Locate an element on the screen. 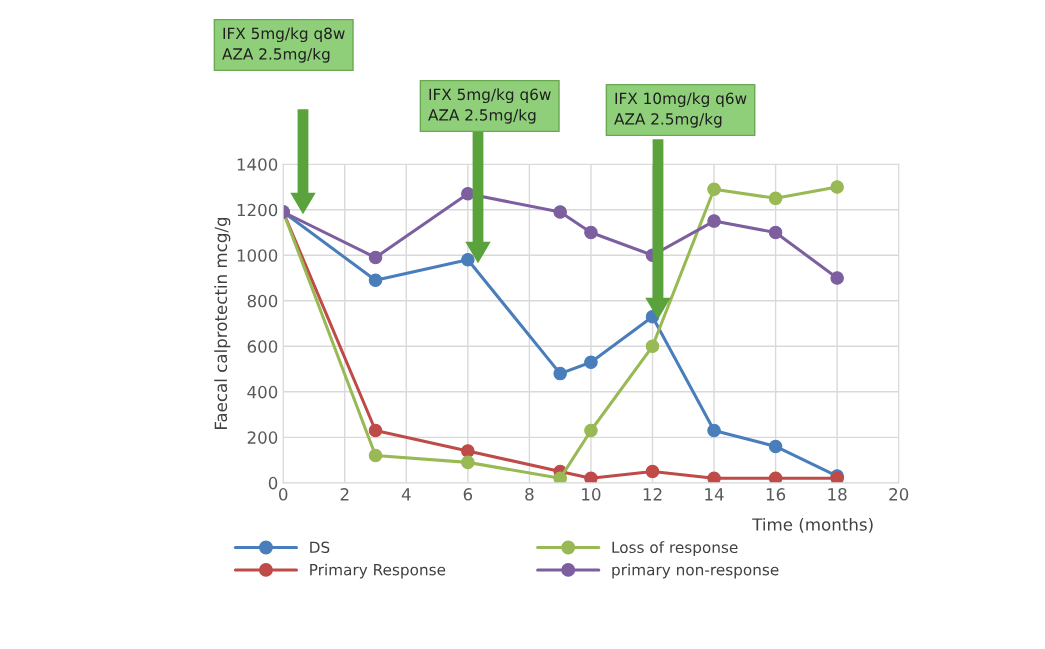 The width and height of the screenshot is (1045, 649). x-tick-label: 16 is located at coordinates (776, 494).